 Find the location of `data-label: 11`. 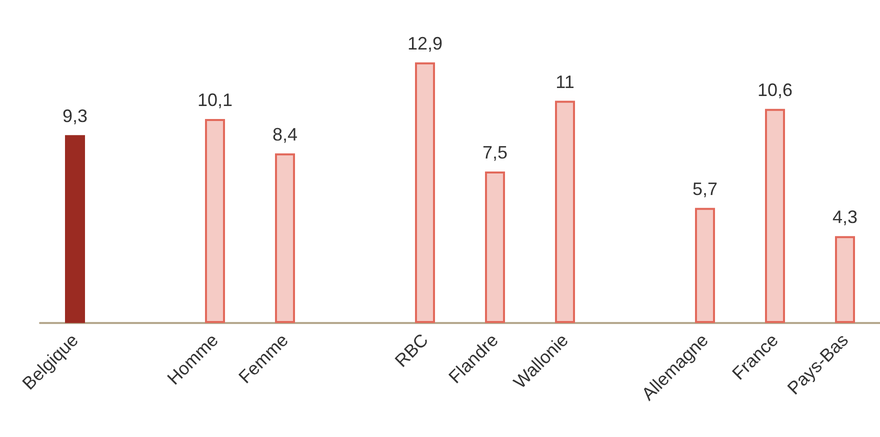

data-label: 11 is located at coordinates (565, 82).